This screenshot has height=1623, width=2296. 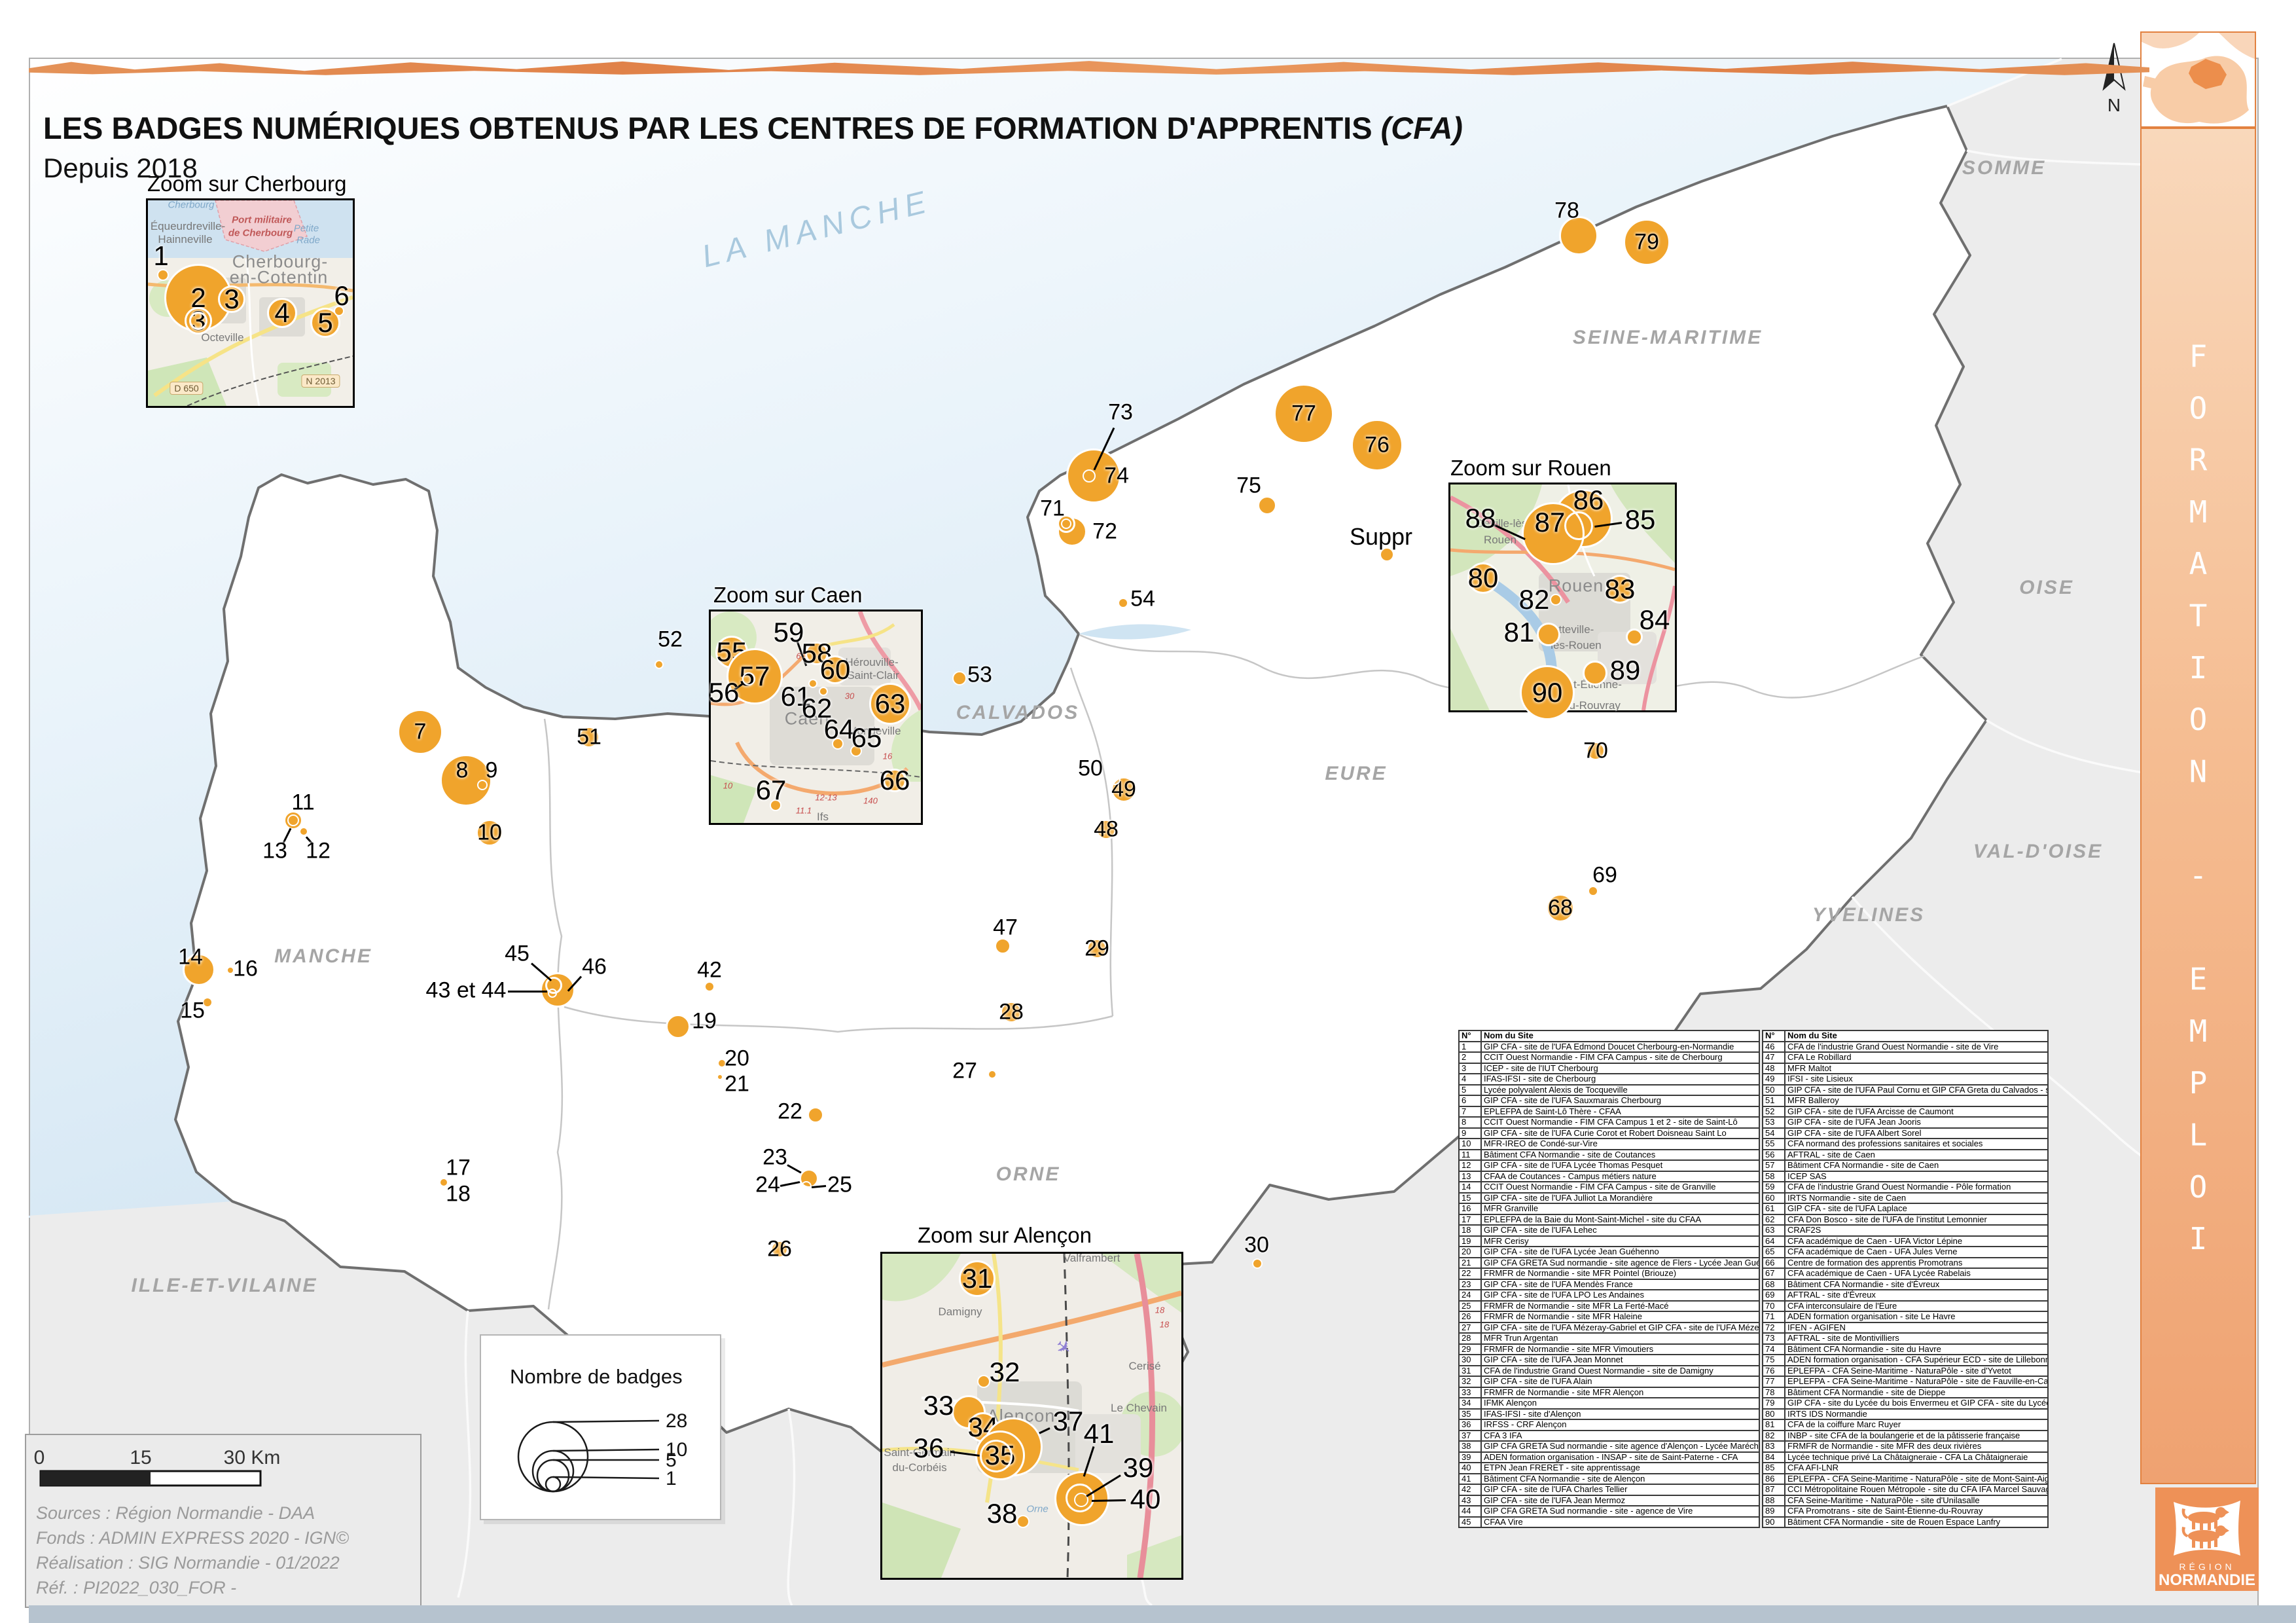 What do you see at coordinates (1905, 1425) in the screenshot?
I see `site-row: 81 CFA de la coiffure Marc Ruyer` at bounding box center [1905, 1425].